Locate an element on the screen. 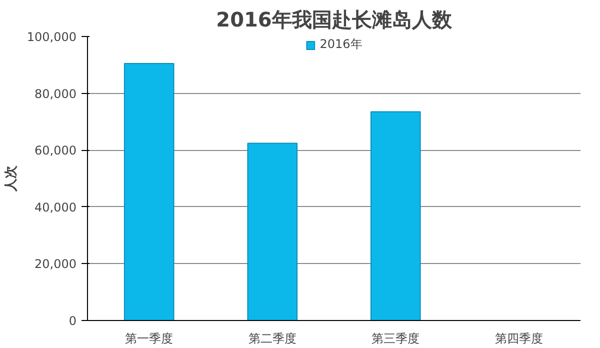  chart-title: 2016年我国赴长滩岛人数 is located at coordinates (334, 20).